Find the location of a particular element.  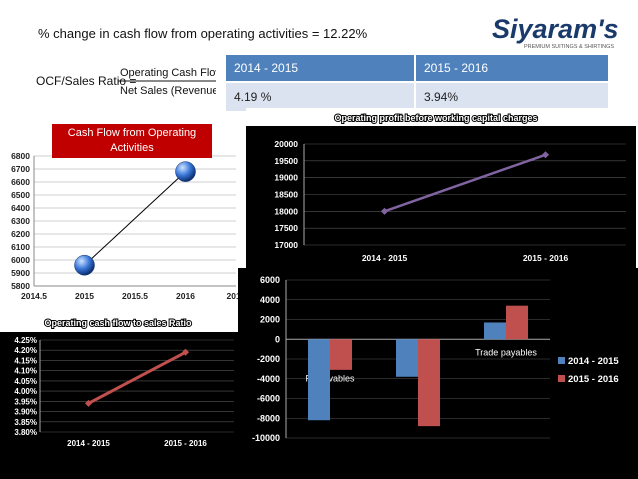

table-header-cell: 2014 - 2015 is located at coordinates (321, 68).